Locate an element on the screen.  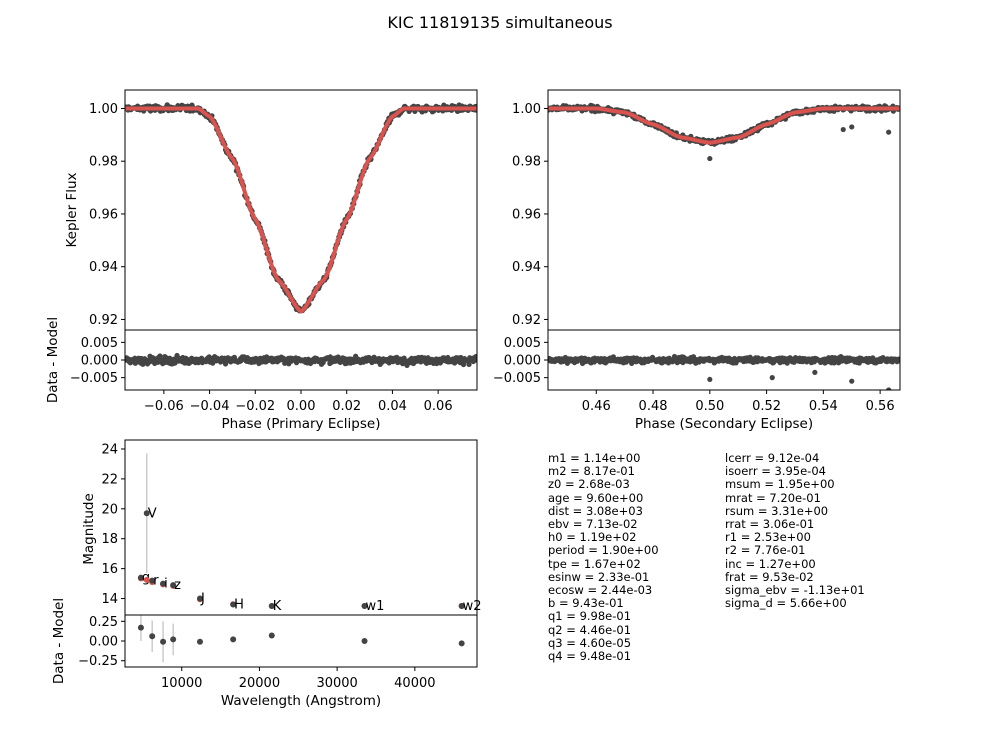
parameter-line: q3 = 4.60e-05 is located at coordinates (590, 642).